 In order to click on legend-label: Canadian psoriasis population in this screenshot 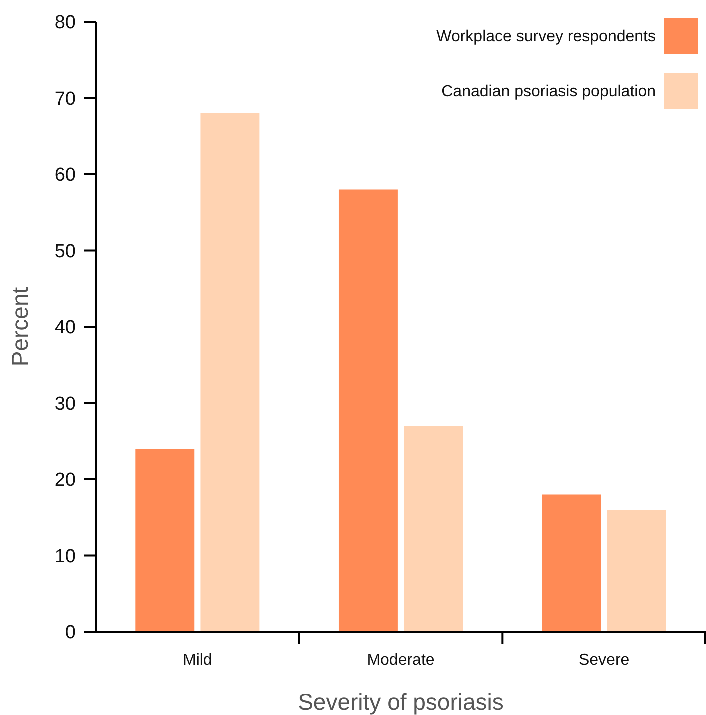, I will do `click(549, 92)`.